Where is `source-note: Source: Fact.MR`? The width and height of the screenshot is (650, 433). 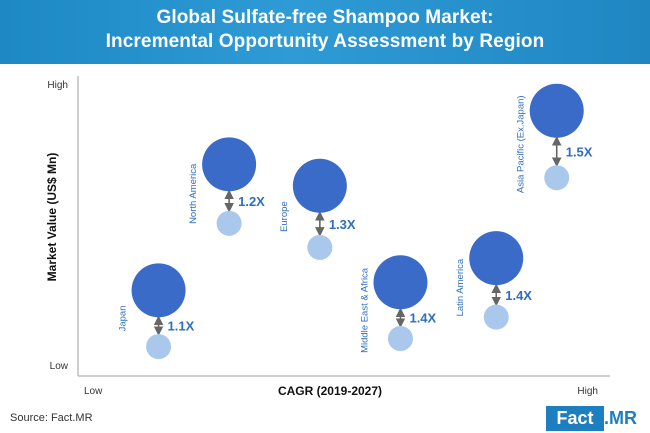 source-note: Source: Fact.MR is located at coordinates (51, 418).